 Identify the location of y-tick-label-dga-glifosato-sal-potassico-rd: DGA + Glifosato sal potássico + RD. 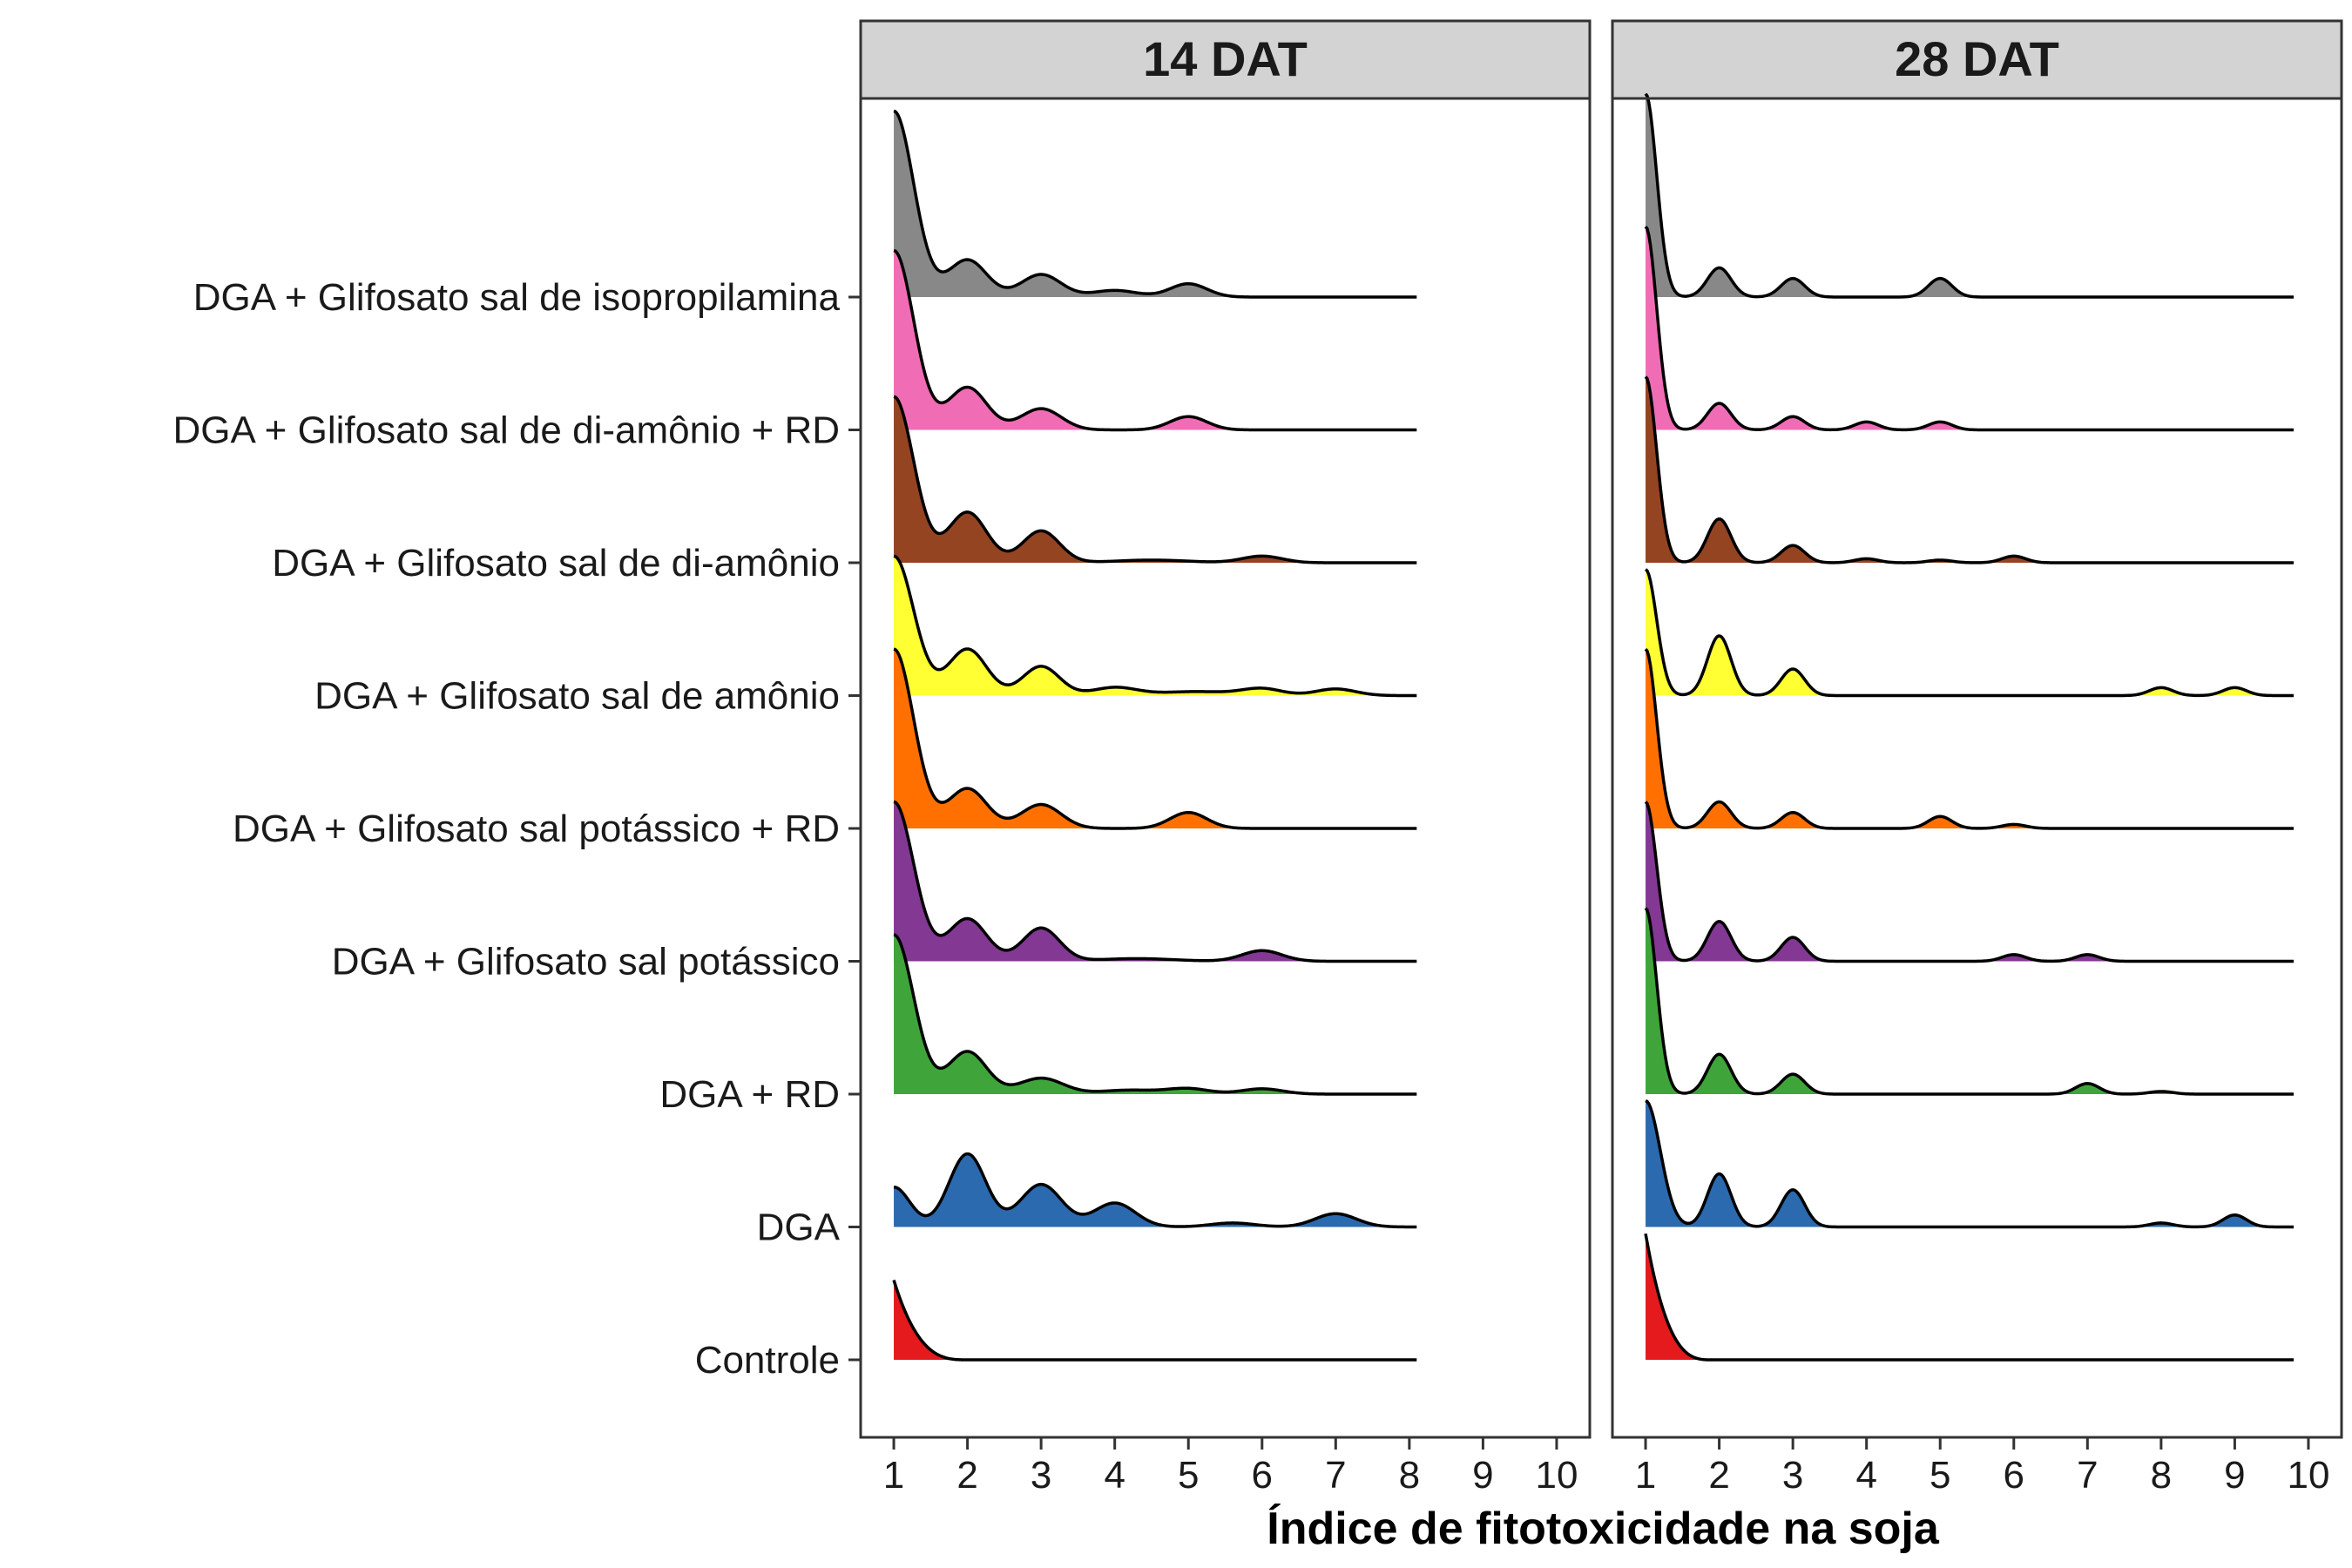
(536, 829).